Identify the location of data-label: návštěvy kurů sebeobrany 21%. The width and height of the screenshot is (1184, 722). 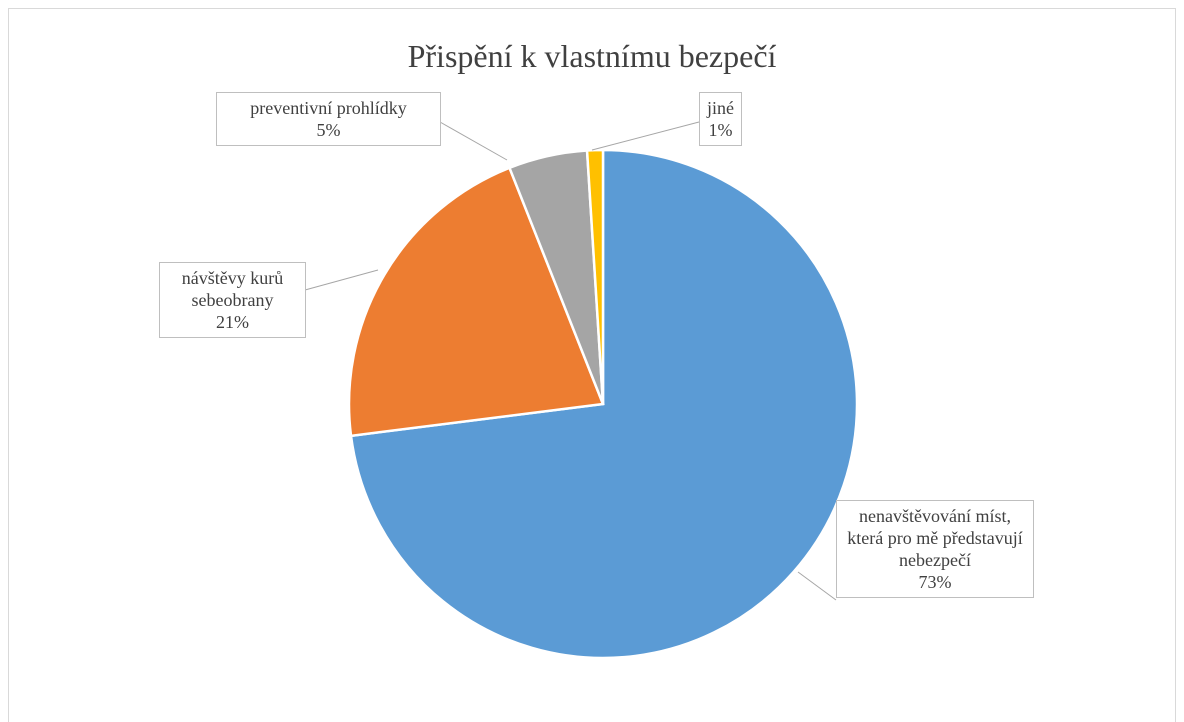
(232, 300).